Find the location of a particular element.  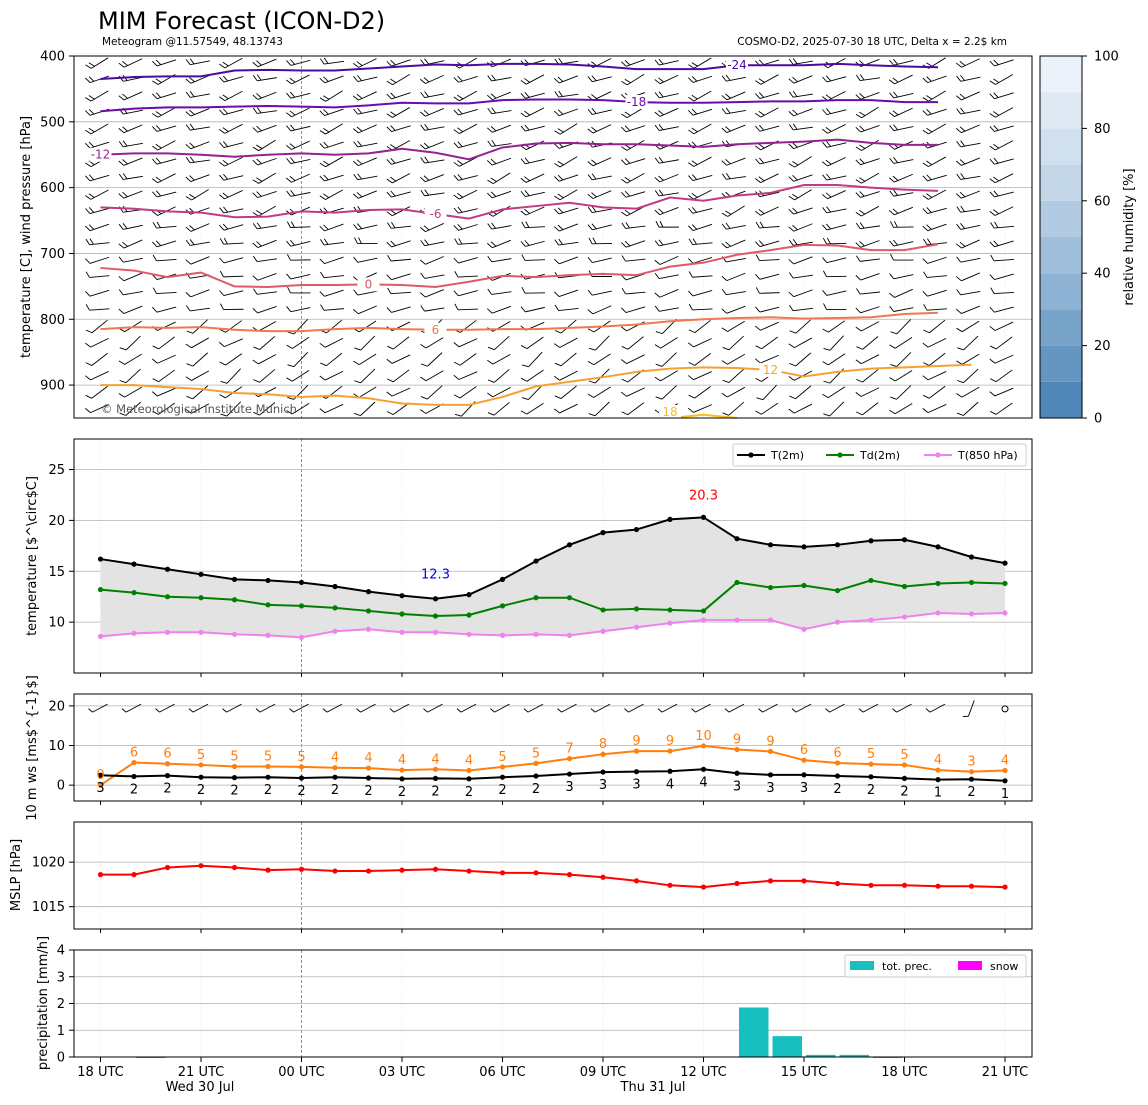

y-tick-label: 600 is located at coordinates (52, 188).